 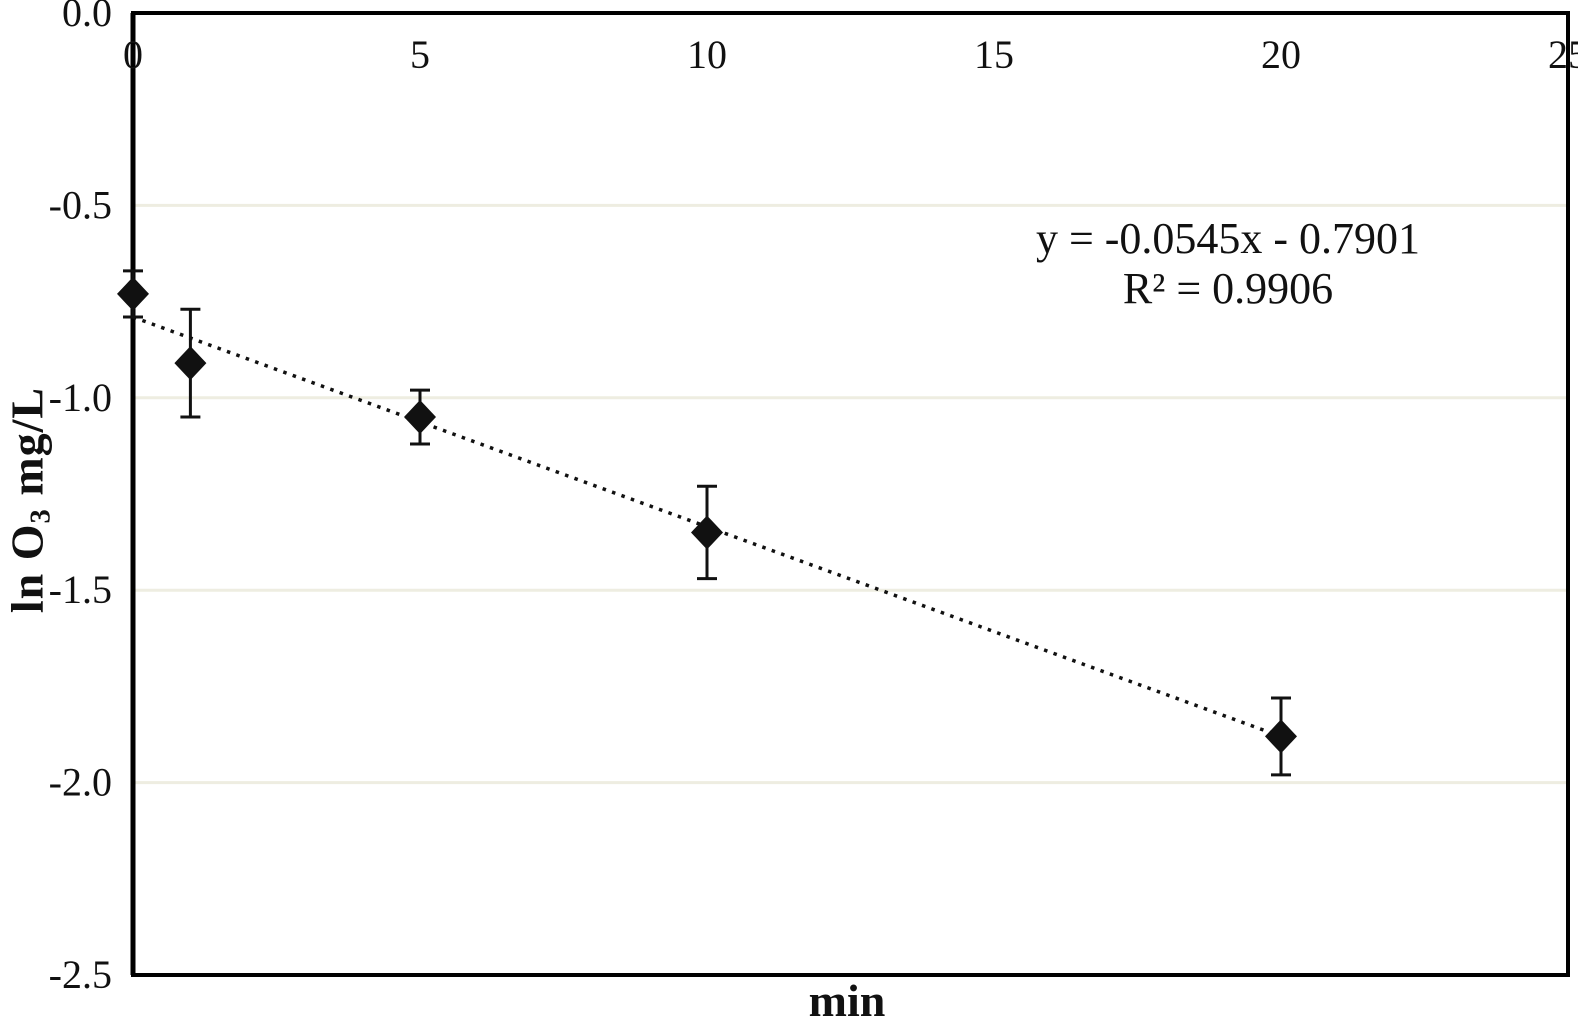 I want to click on y-axis-title-subscript: 3, so click(x=41, y=516).